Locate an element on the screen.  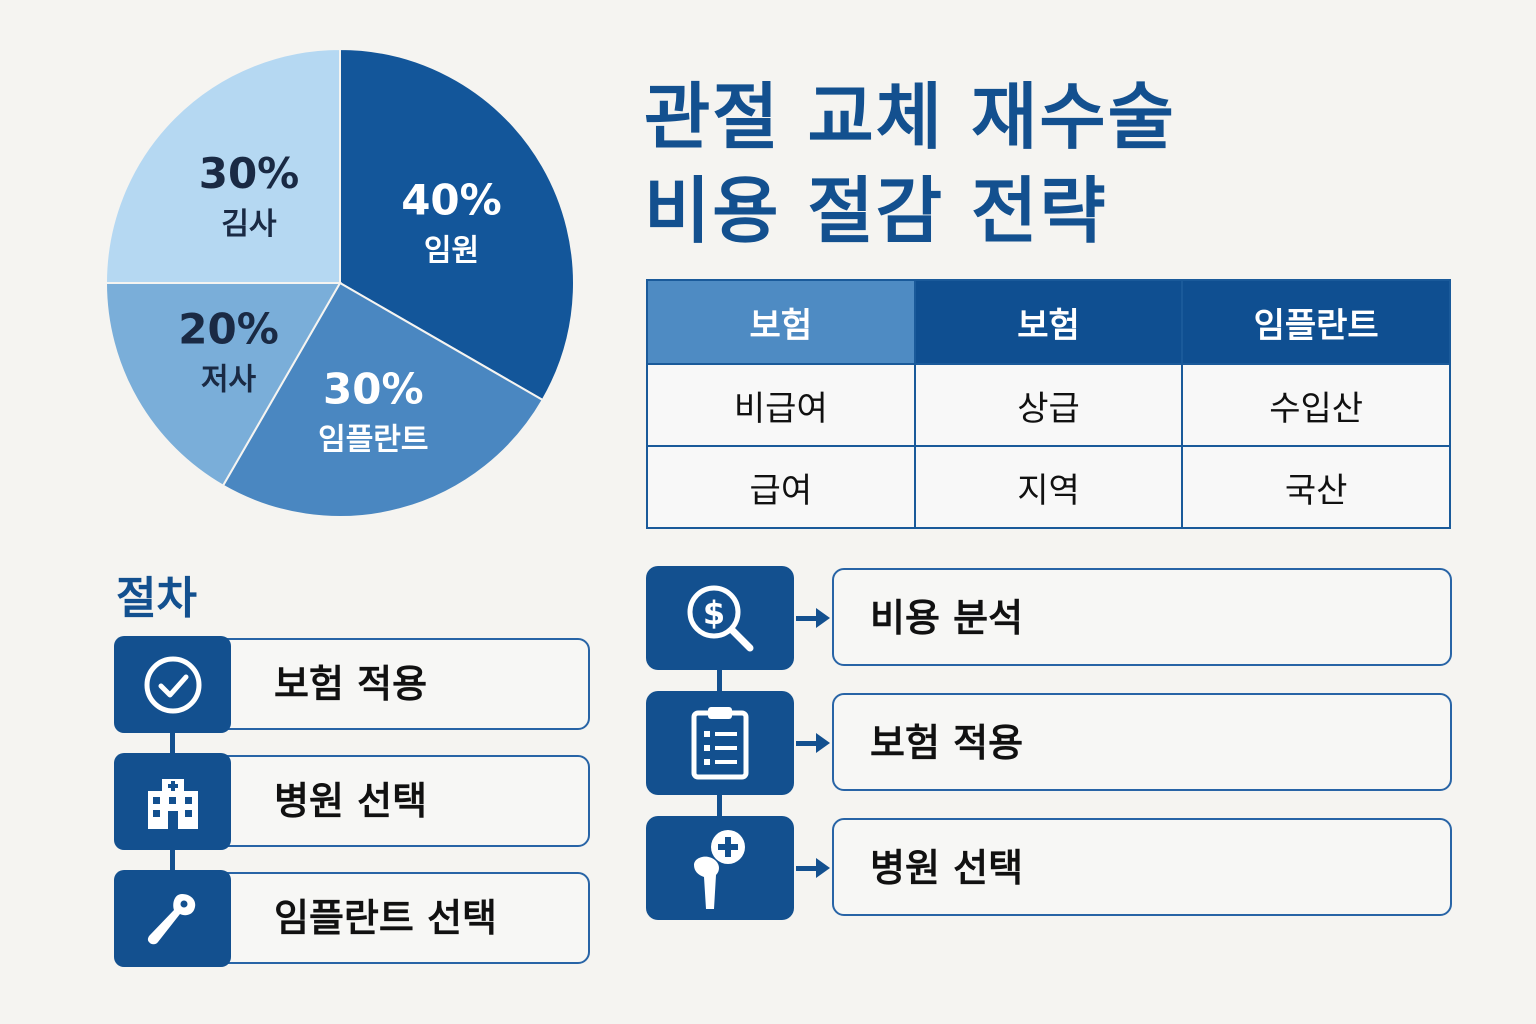
step-icon-box: $ is located at coordinates (720, 618).